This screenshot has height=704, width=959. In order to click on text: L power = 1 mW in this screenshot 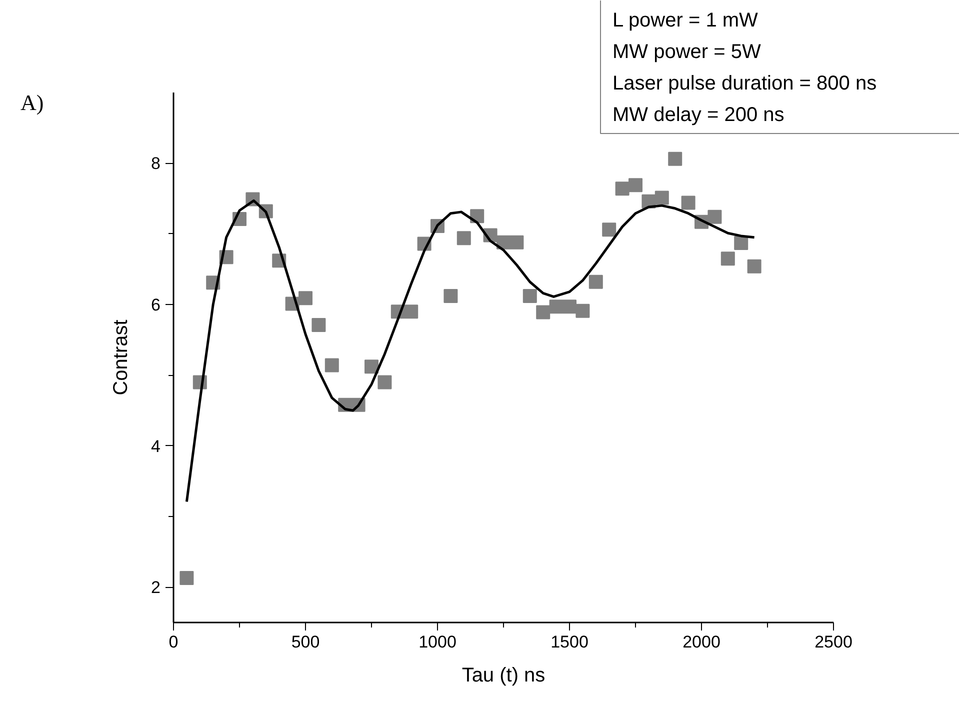, I will do `click(685, 21)`.